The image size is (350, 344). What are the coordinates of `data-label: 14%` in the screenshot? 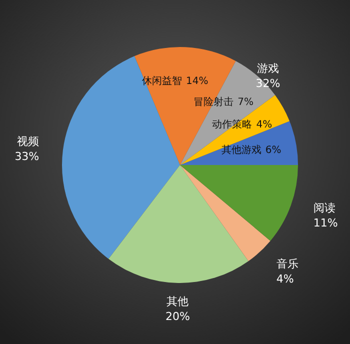 It's located at (197, 82).